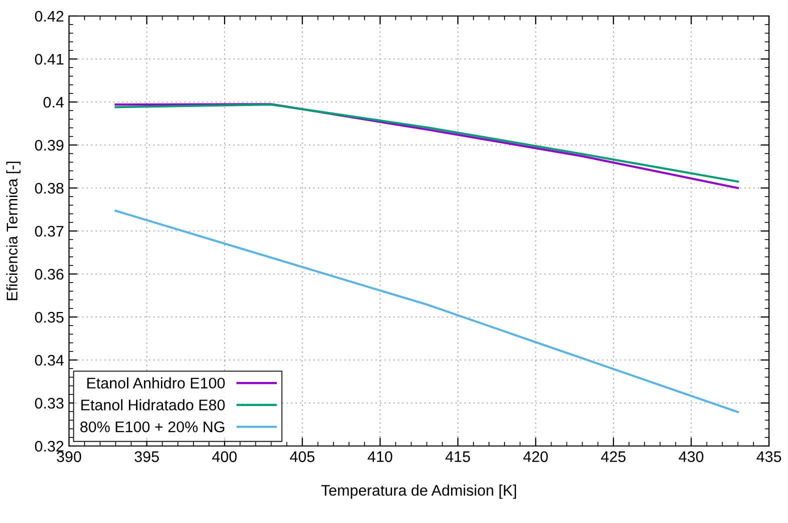 Image resolution: width=788 pixels, height=523 pixels. I want to click on legend-label: Etanol Anhidro E100, so click(156, 383).